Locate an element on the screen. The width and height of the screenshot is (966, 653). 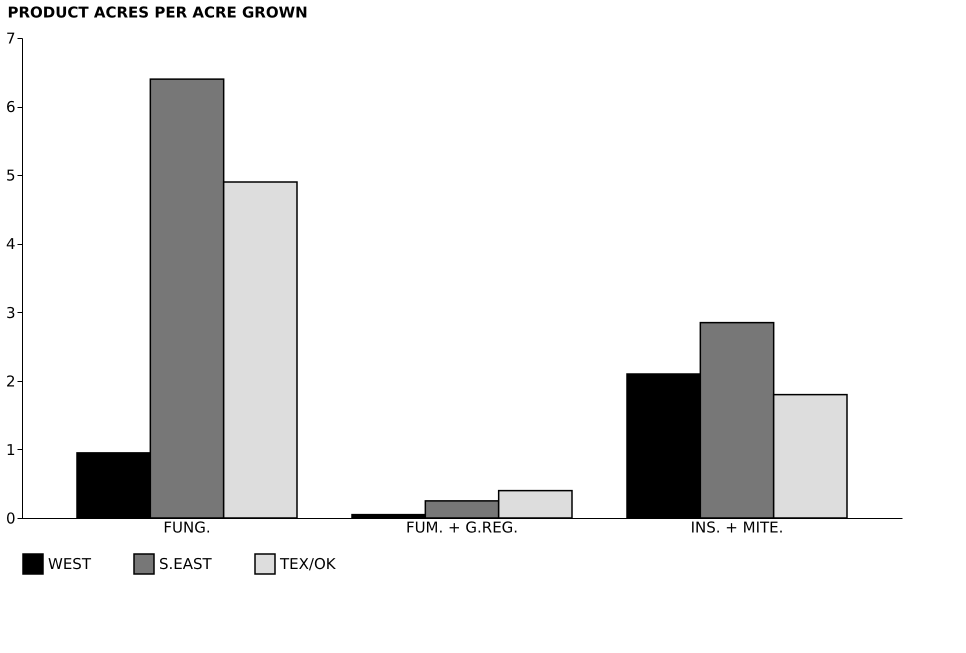
legend-label: WEST is located at coordinates (70, 564).